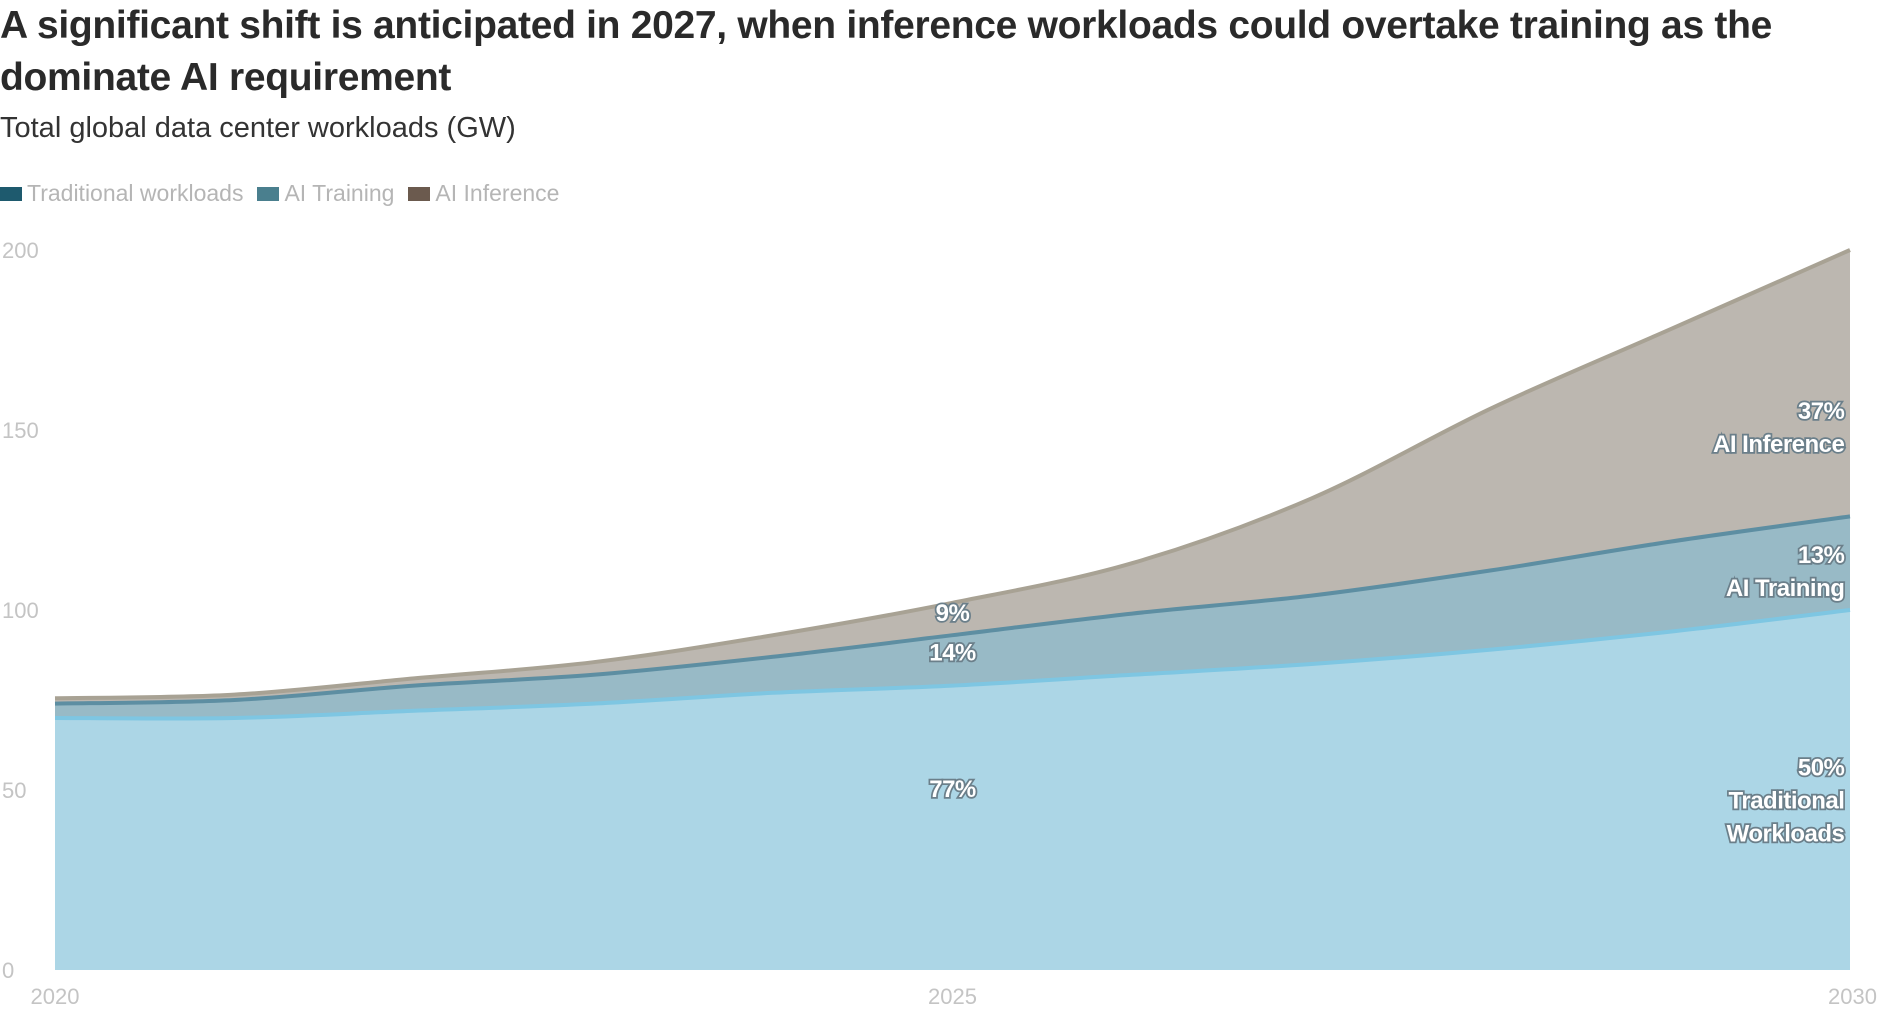 The width and height of the screenshot is (1879, 1024). Describe the element at coordinates (1821, 411) in the screenshot. I see `data-label-ai-inference-3-0: 37%` at that location.